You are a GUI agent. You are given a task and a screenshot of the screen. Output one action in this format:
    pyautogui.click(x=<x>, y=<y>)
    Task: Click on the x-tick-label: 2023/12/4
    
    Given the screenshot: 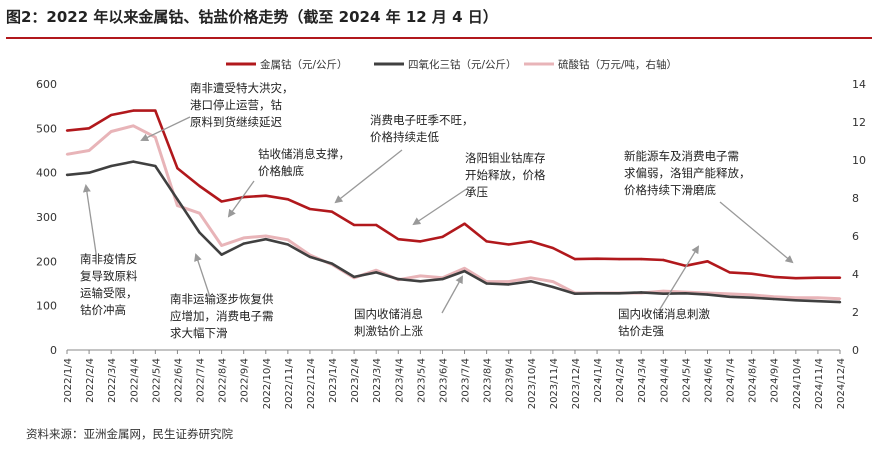 What is the action you would take?
    pyautogui.click(x=576, y=383)
    